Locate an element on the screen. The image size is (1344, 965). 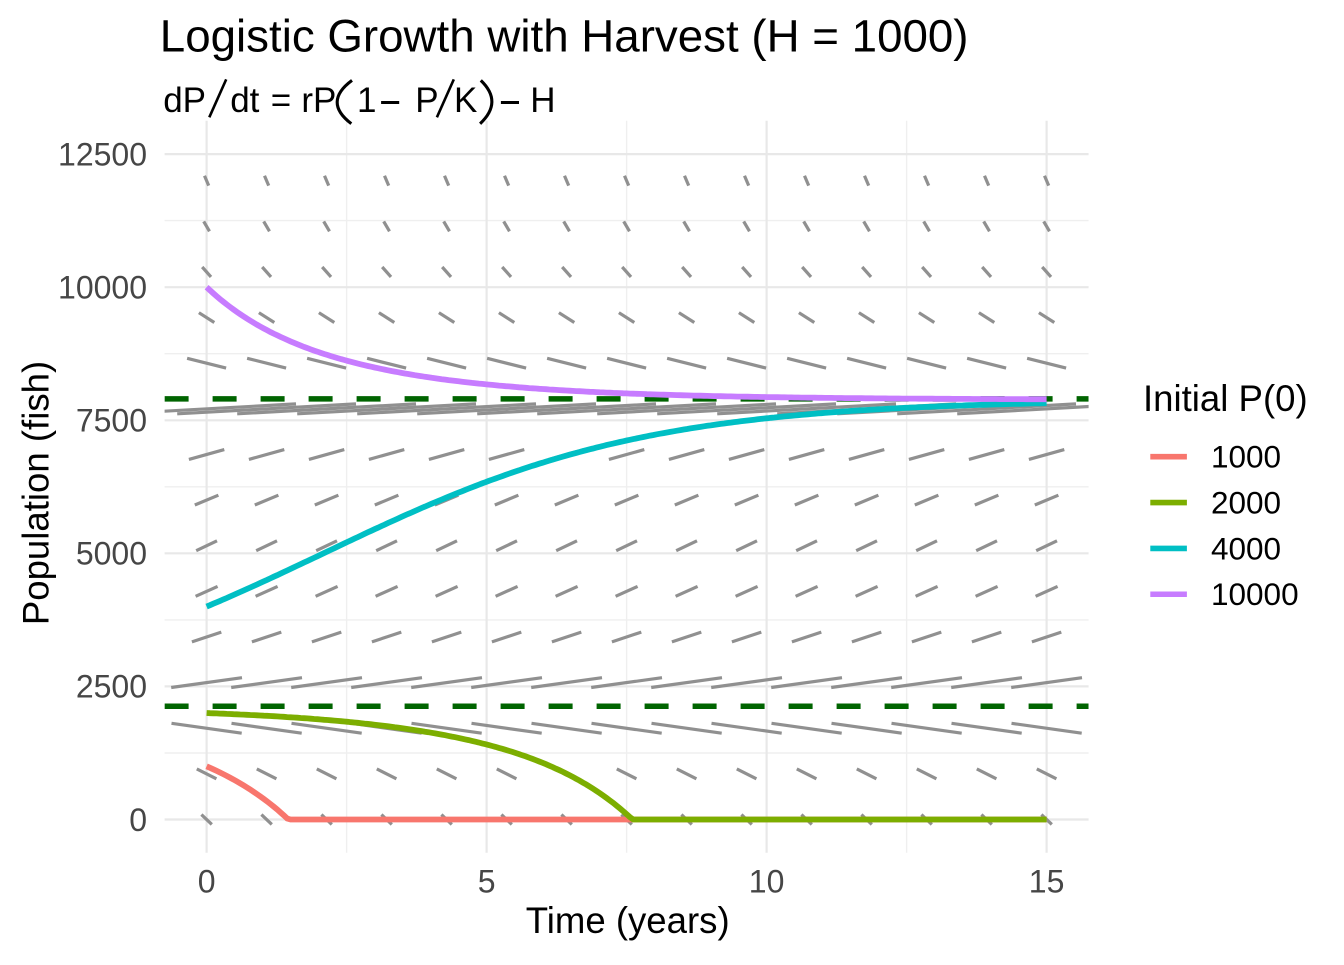
svg-text: Initial P(0) is located at coordinates (1225, 398).